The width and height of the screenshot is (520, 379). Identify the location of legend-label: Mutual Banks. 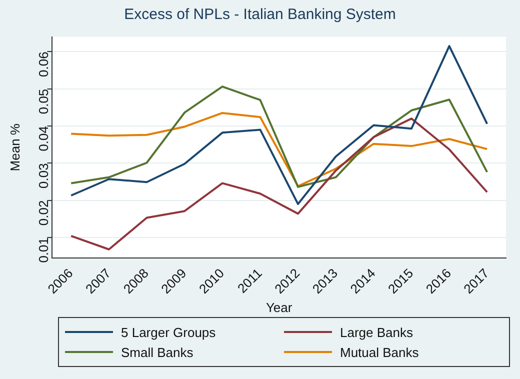
(379, 352).